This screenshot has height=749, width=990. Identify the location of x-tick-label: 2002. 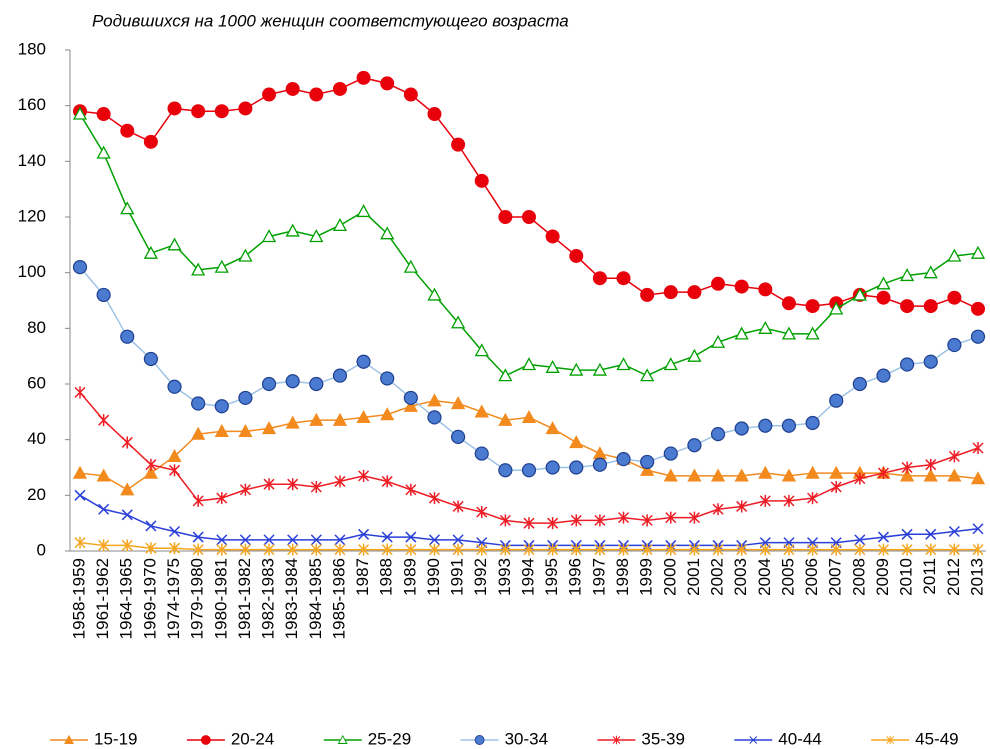
(717, 577).